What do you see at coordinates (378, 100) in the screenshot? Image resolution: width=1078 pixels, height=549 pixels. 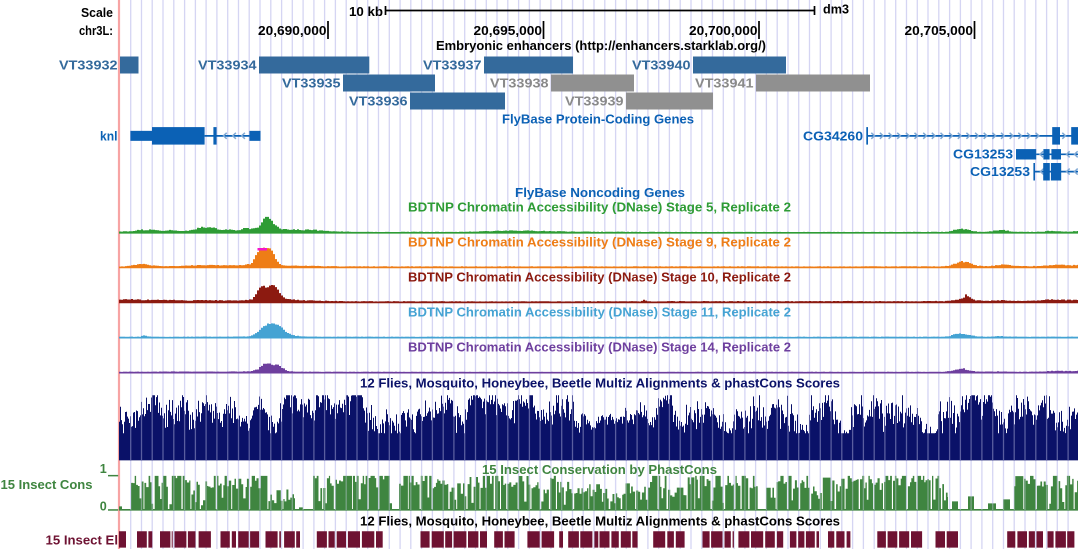 I see `svg-text: VT33936` at bounding box center [378, 100].